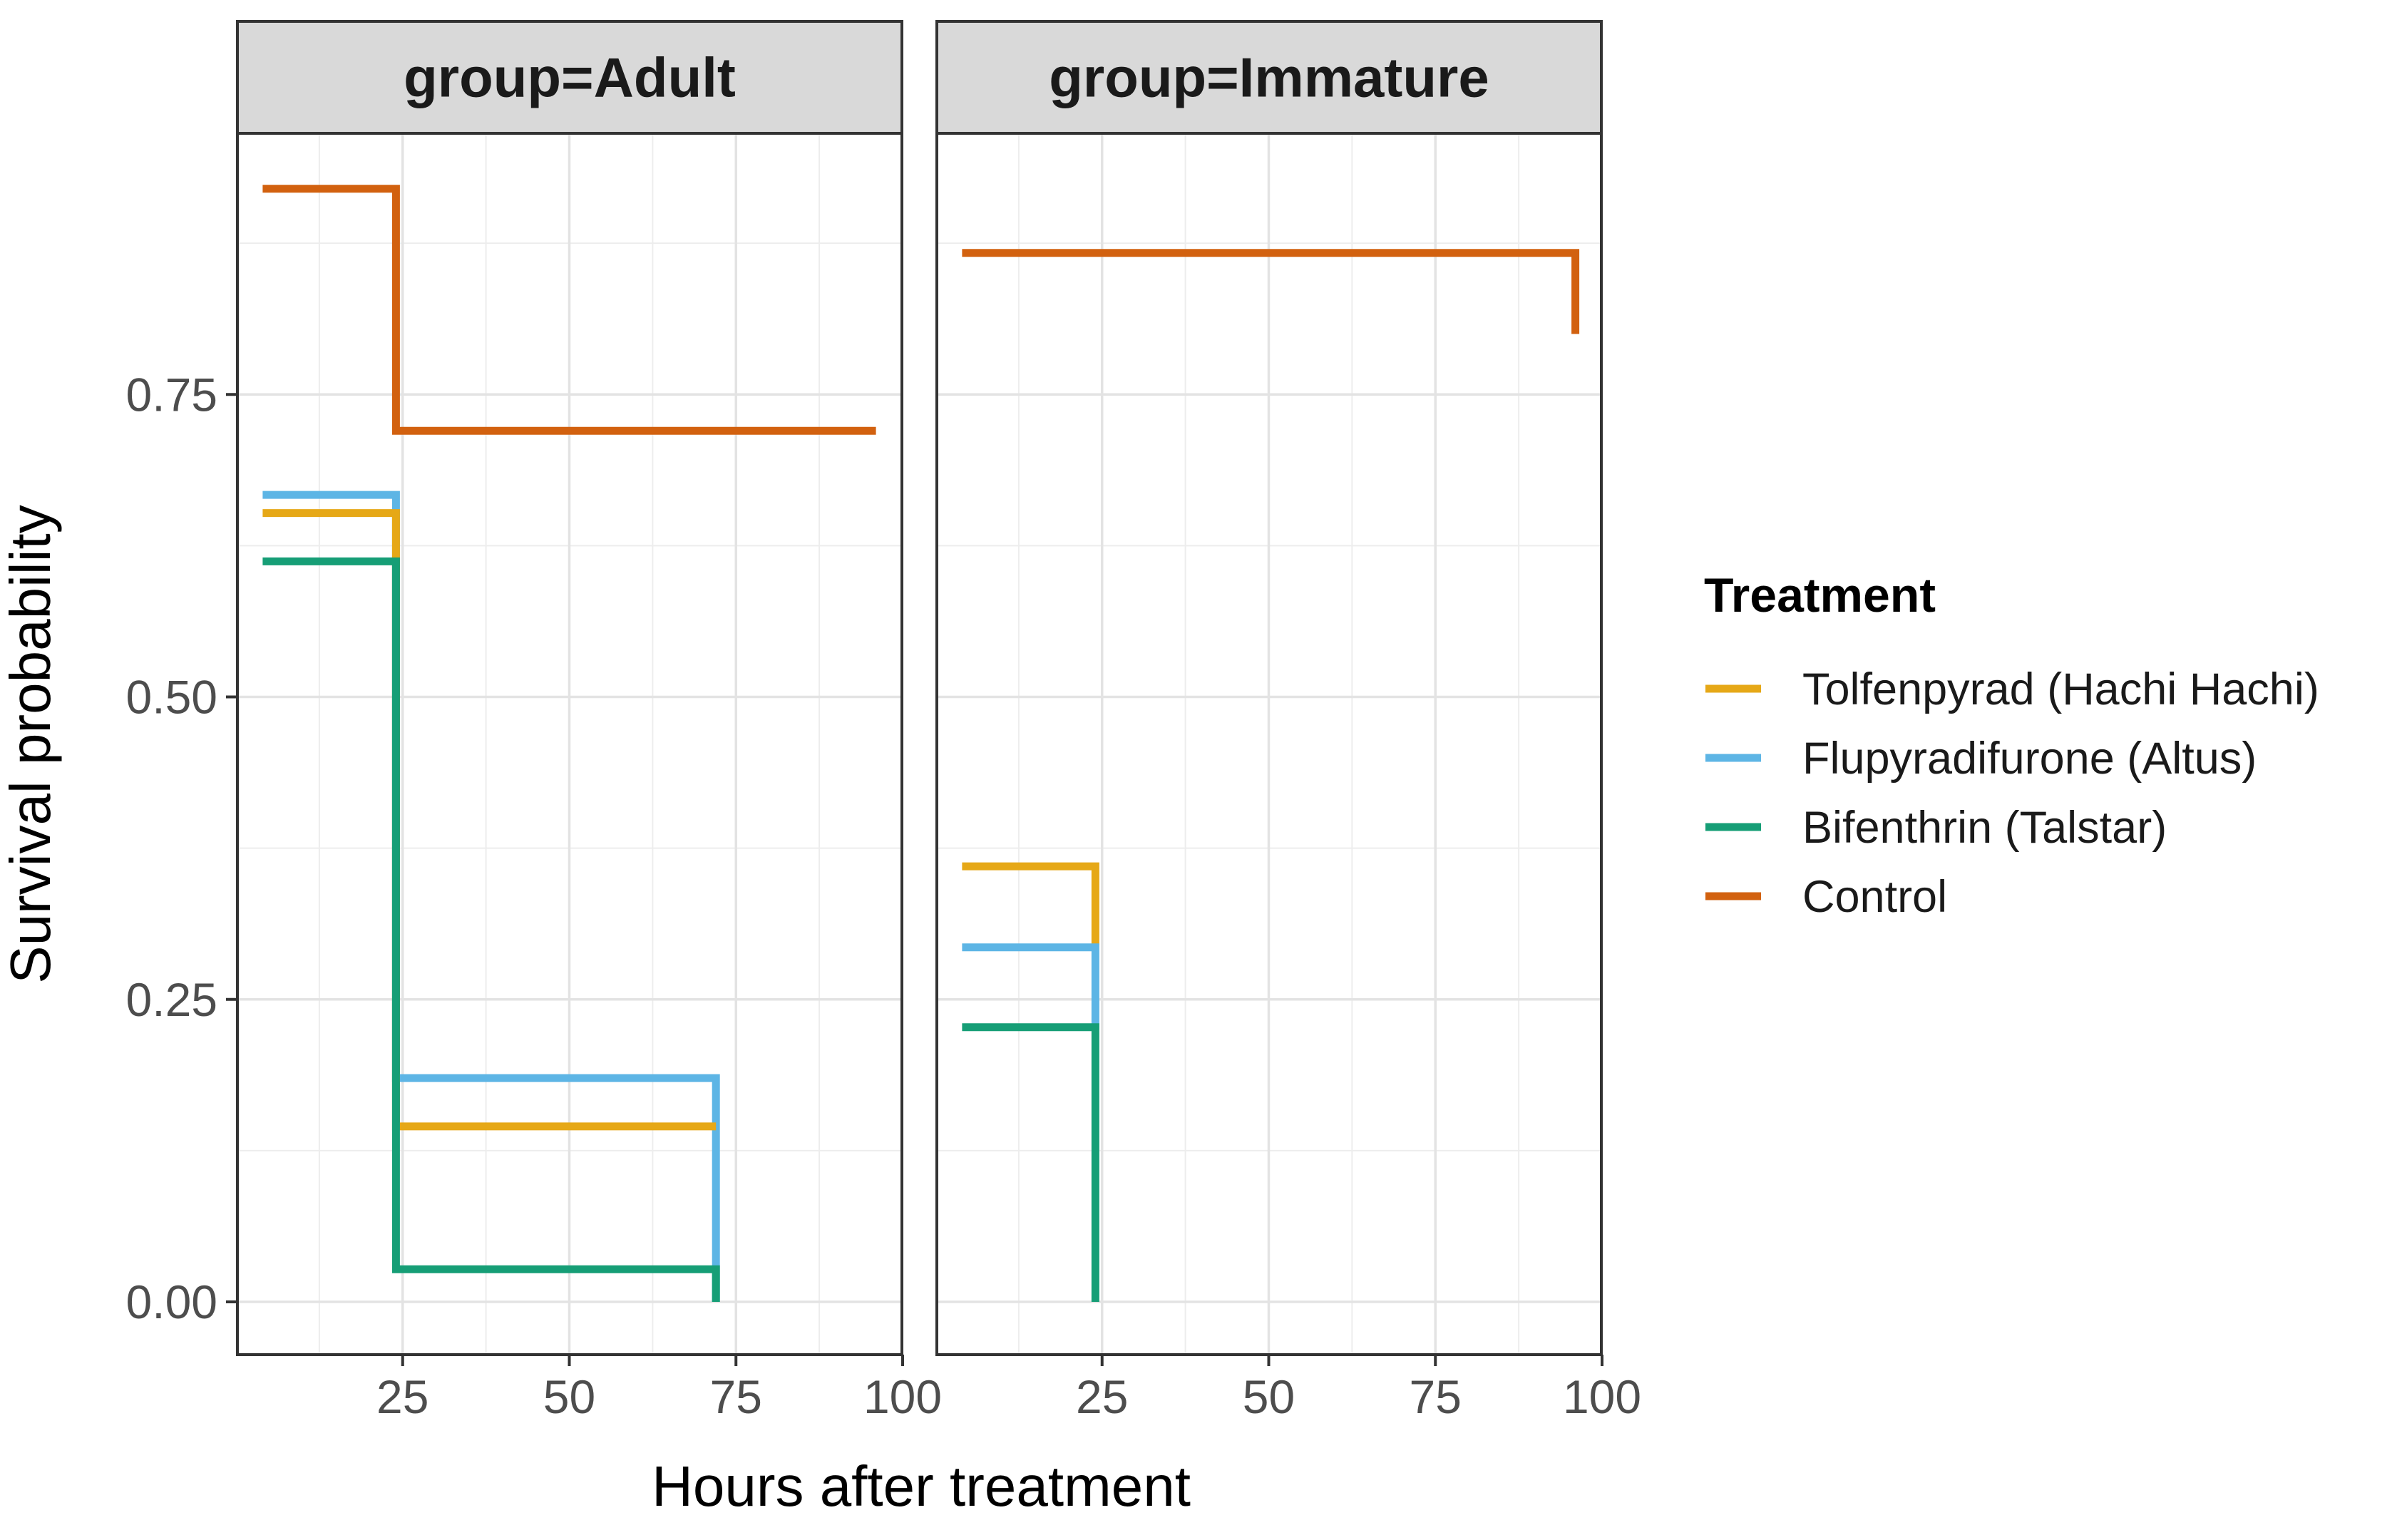 Image resolution: width=2402 pixels, height=1540 pixels. Describe the element at coordinates (921, 1486) in the screenshot. I see `x-axis-title: Hours after treatment` at that location.